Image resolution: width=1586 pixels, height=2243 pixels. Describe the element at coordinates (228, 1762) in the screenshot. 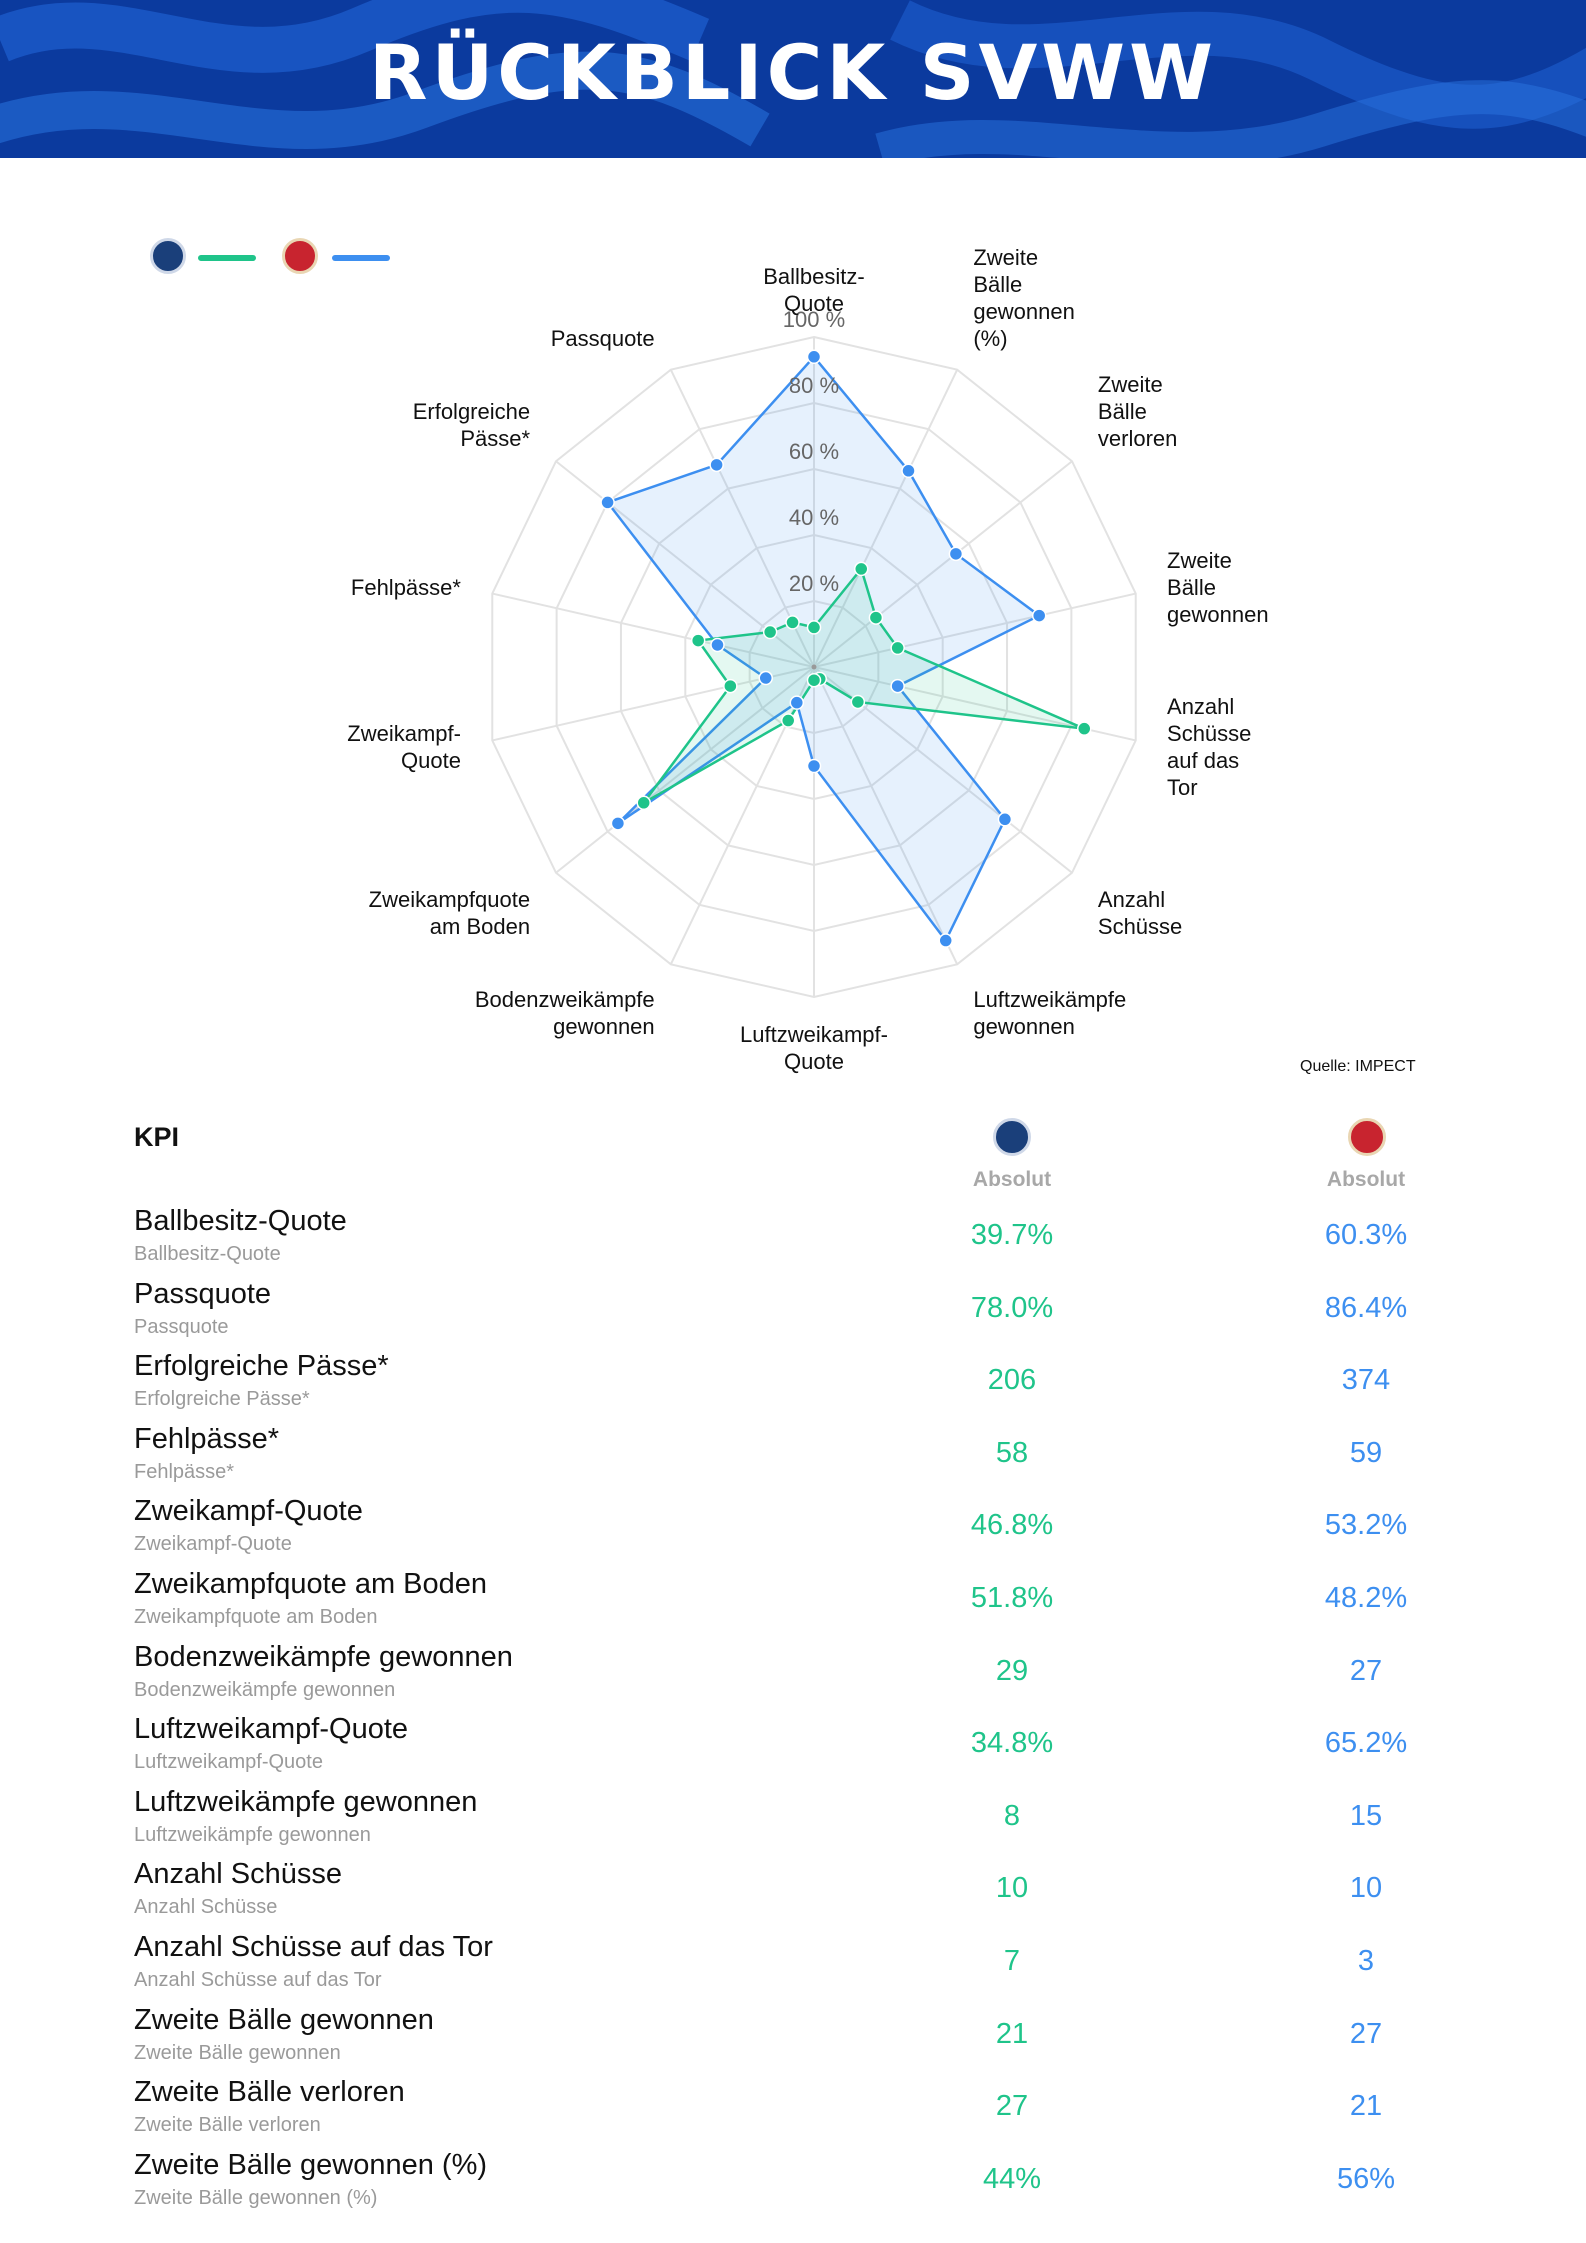

I see `kpi-sublabel: Luftzweikampf-Quote` at that location.